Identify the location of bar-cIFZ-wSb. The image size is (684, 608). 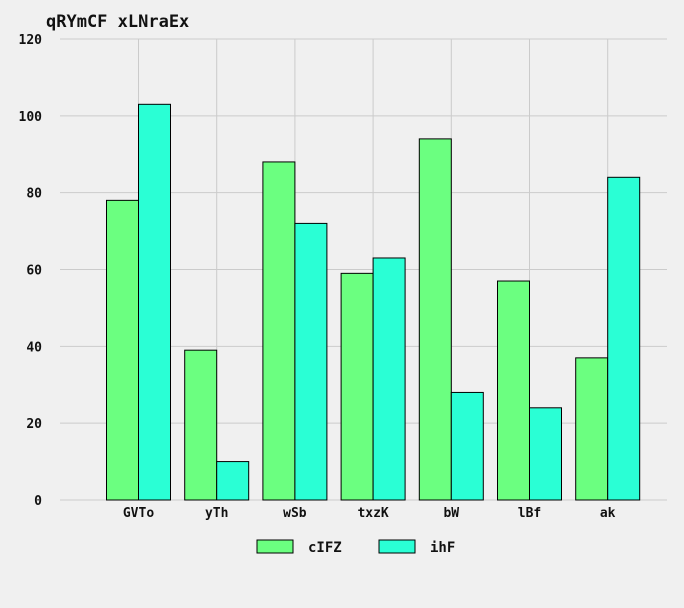
(279, 331).